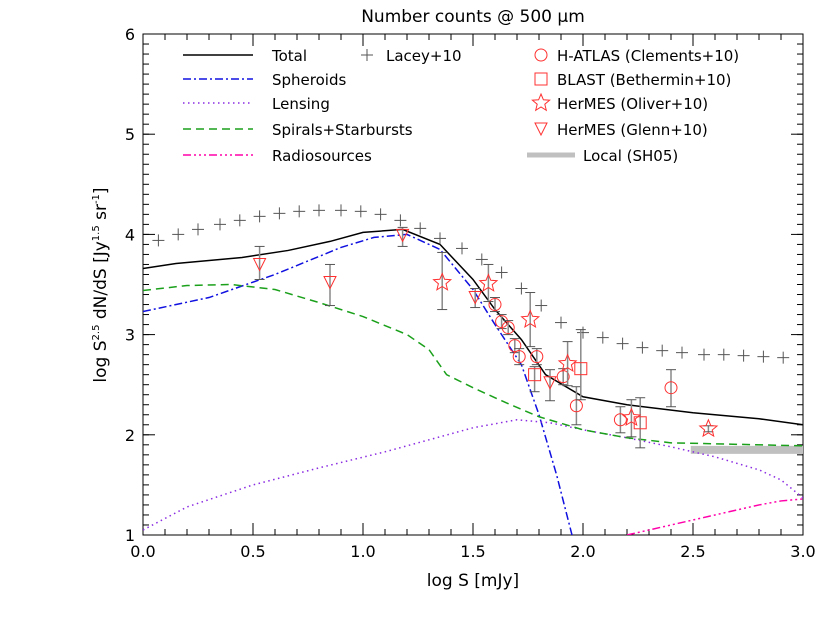 This screenshot has width=830, height=628. Describe the element at coordinates (541, 129) in the screenshot. I see `legend-triangle-down-icon` at that location.